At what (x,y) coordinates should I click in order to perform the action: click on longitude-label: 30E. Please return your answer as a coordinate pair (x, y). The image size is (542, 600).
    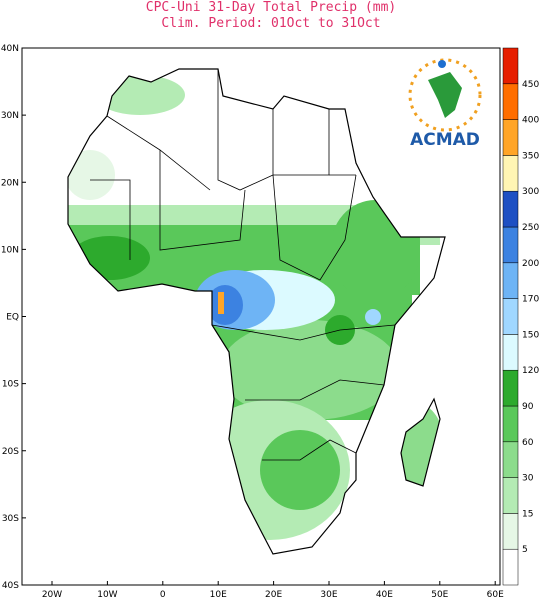
    Looking at the image, I should click on (328, 595).